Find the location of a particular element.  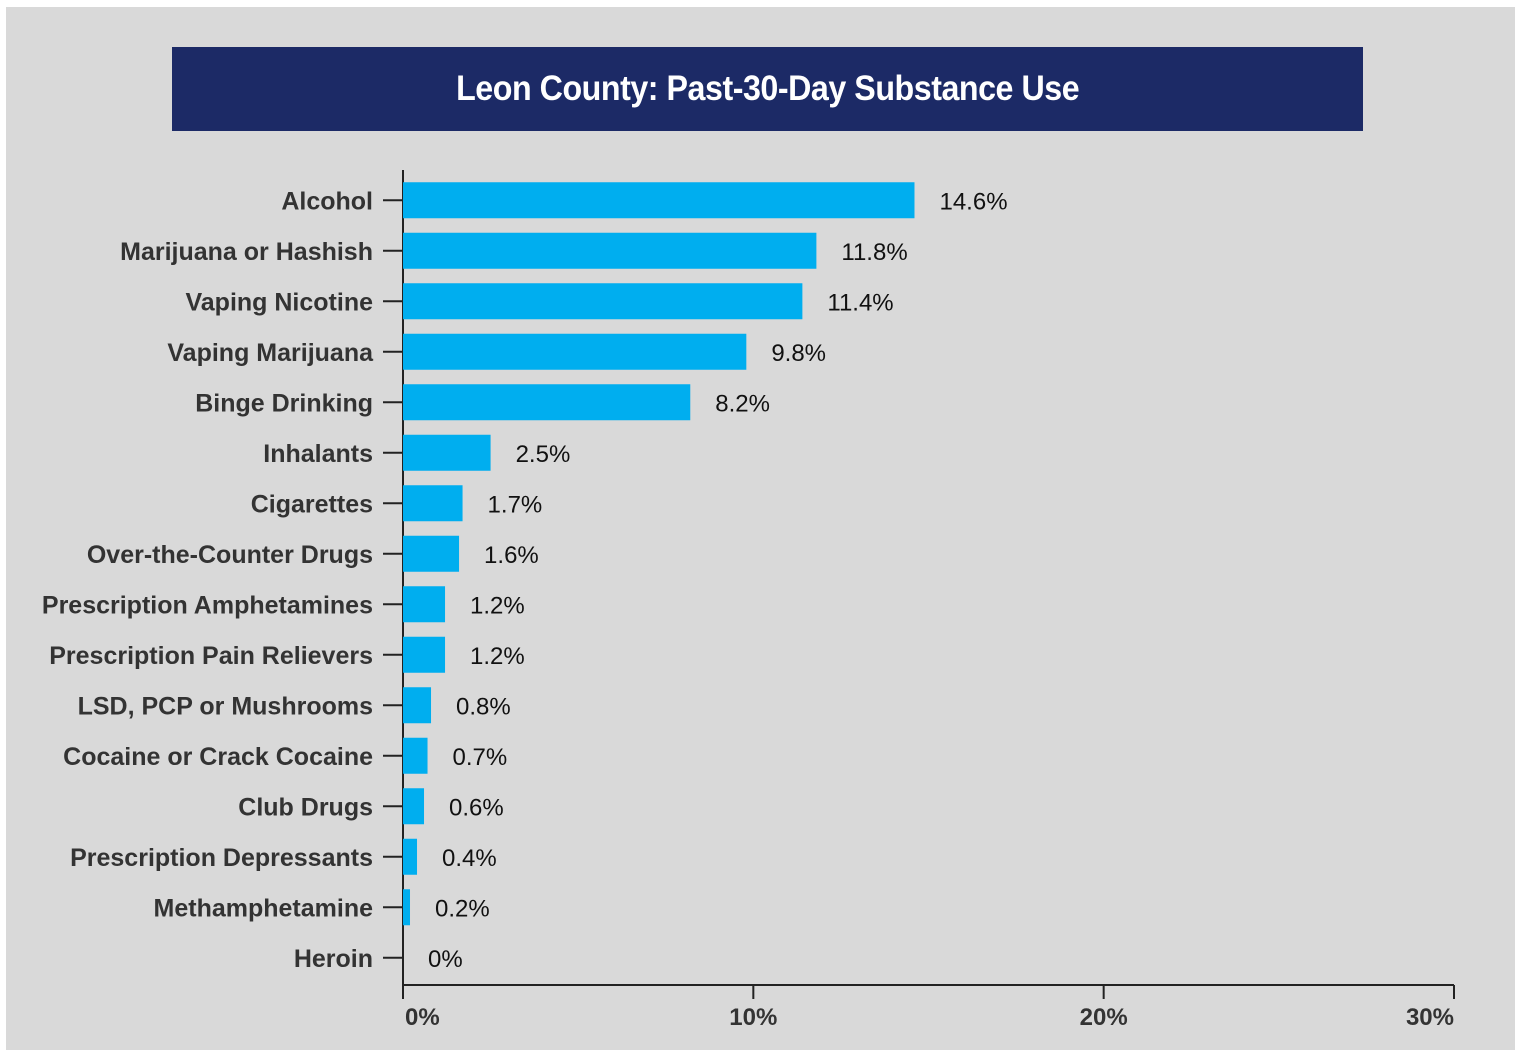

category-label: Prescription Amphetamines is located at coordinates (207, 605).